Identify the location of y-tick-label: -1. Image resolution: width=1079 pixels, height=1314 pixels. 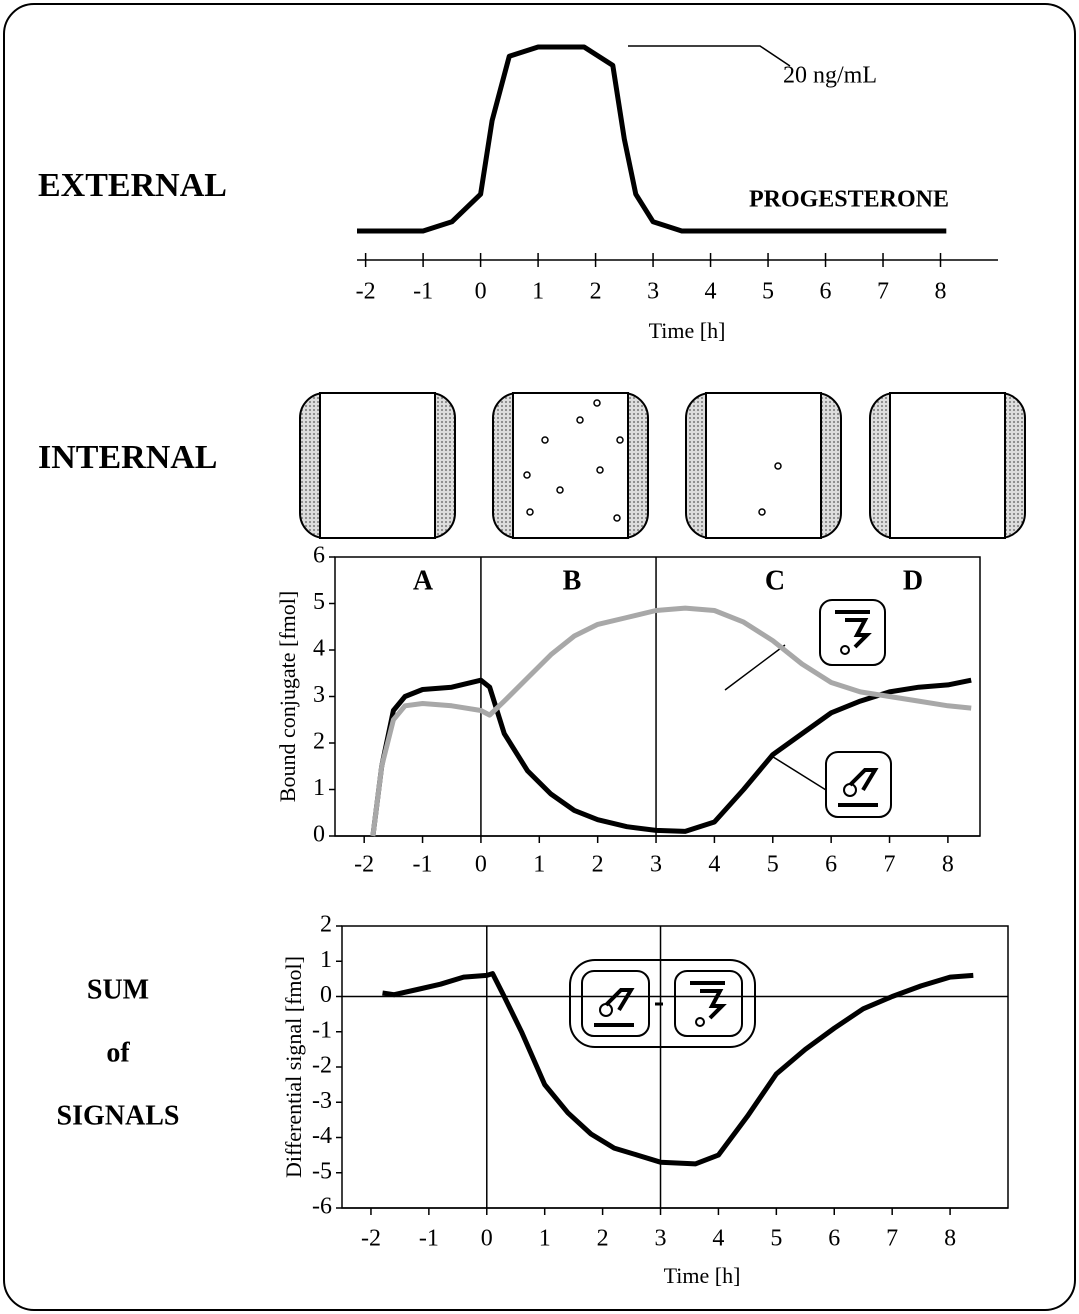
(322, 1030).